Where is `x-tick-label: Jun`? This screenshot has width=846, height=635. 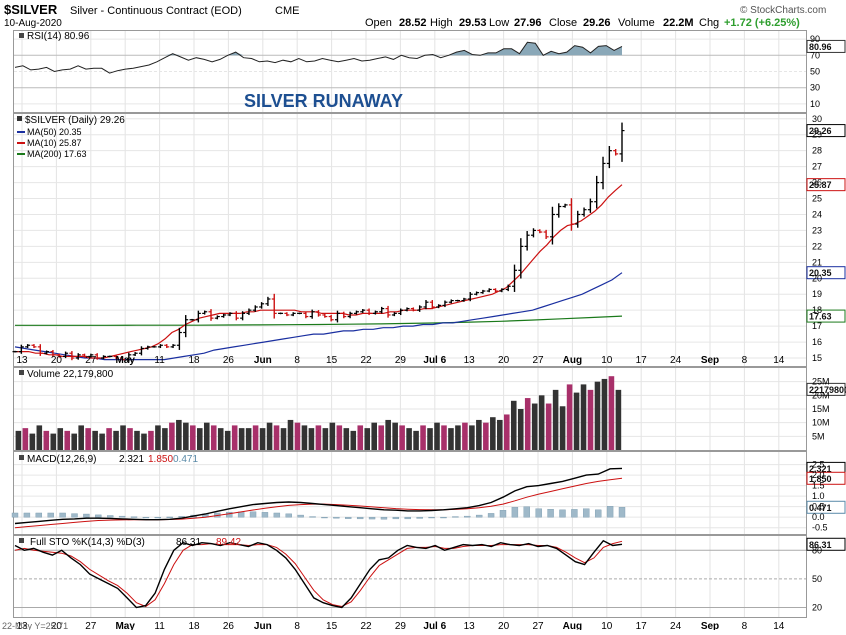 x-tick-label: Jun is located at coordinates (263, 360).